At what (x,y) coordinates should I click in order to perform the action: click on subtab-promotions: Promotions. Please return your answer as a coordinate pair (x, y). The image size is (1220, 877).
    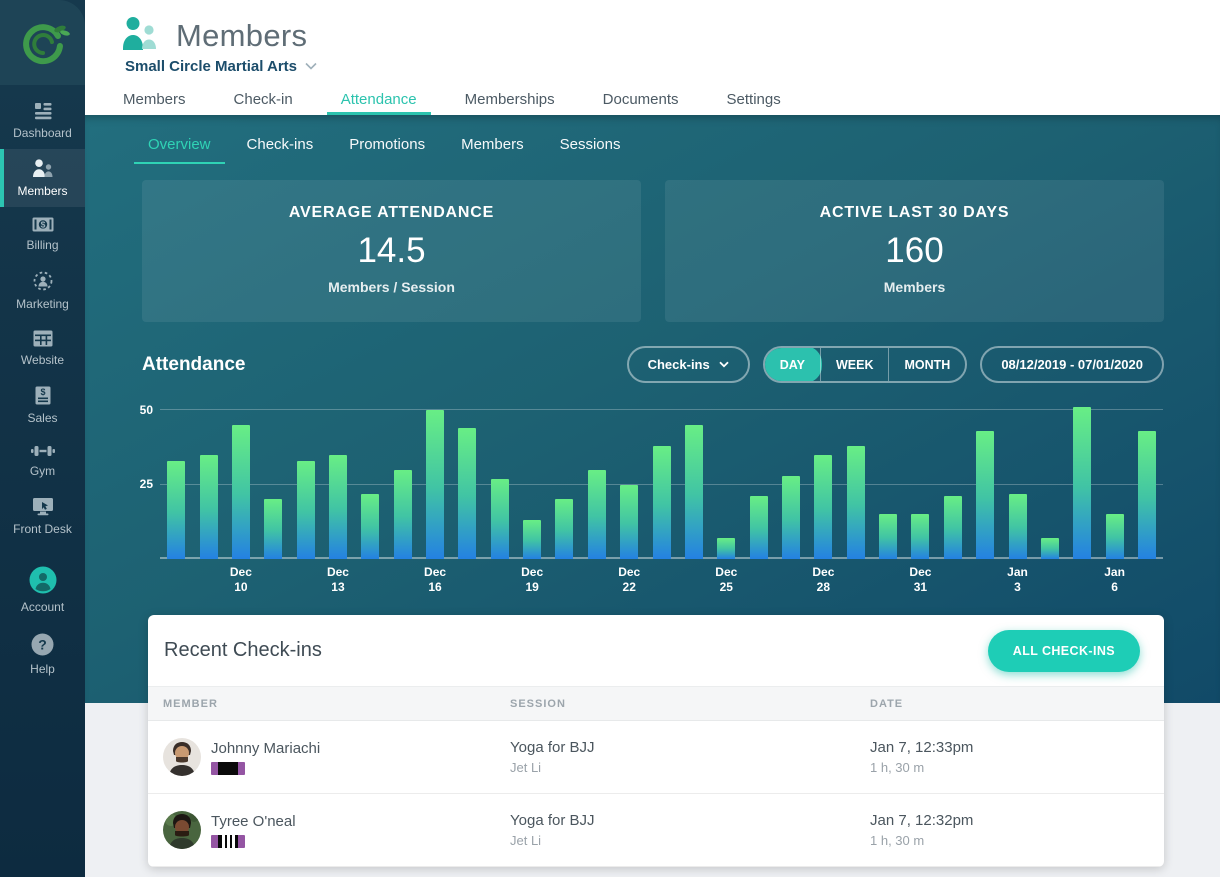
    Looking at the image, I should click on (387, 144).